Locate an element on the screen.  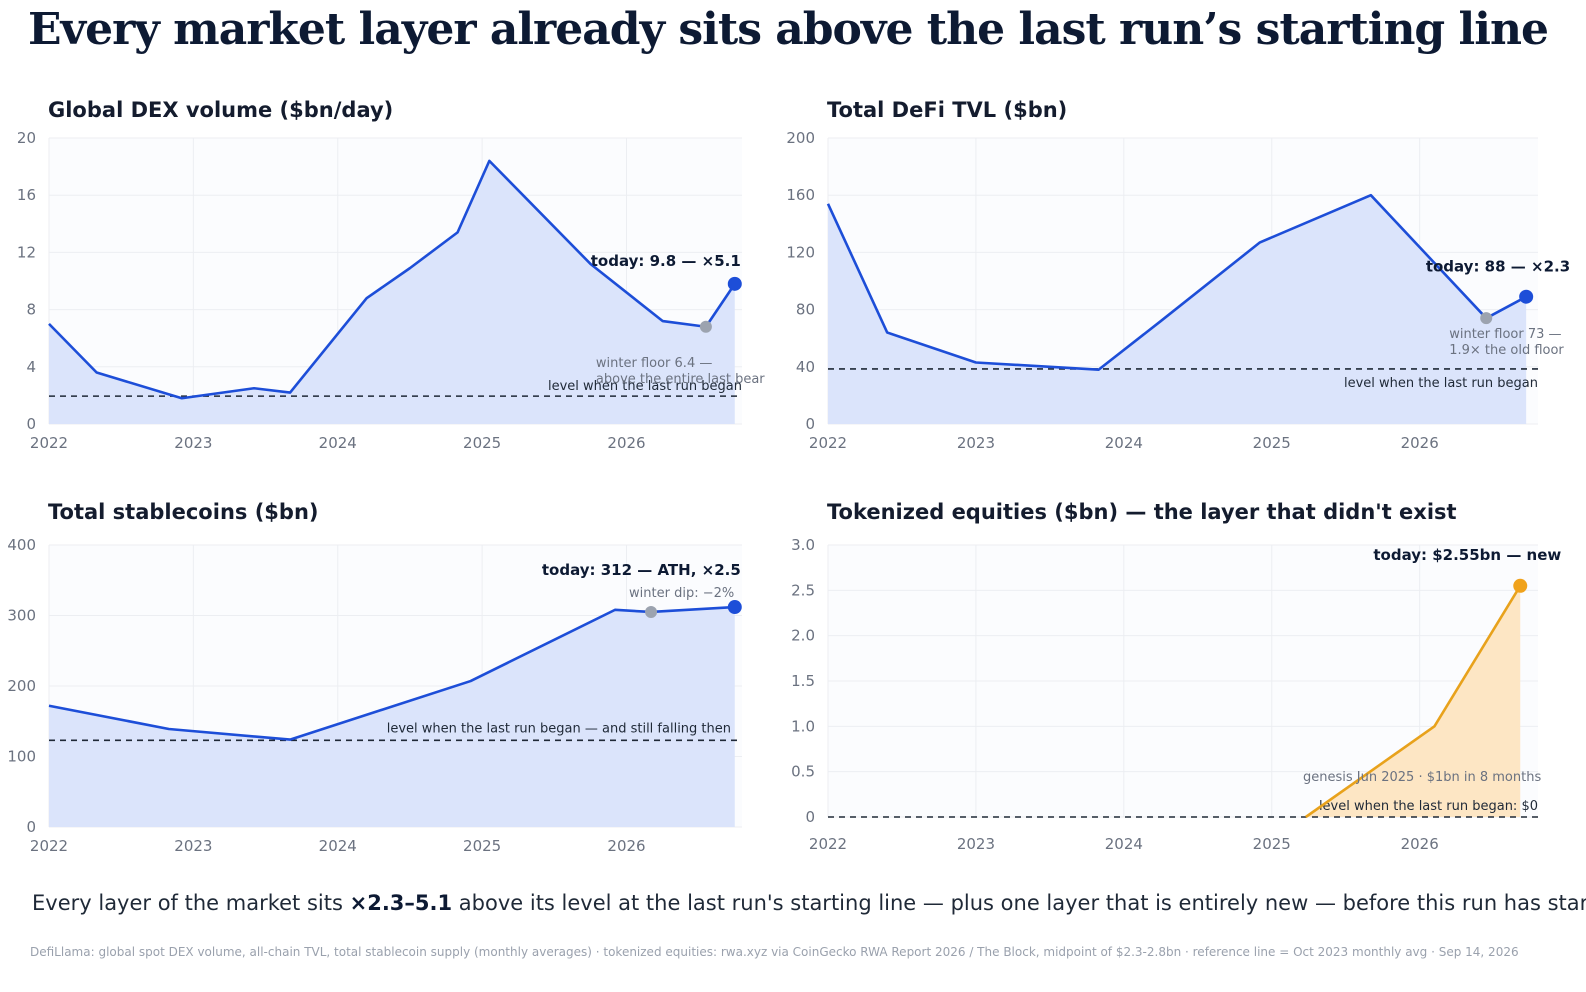
floor-note: winter dip: −2% is located at coordinates (681, 593).